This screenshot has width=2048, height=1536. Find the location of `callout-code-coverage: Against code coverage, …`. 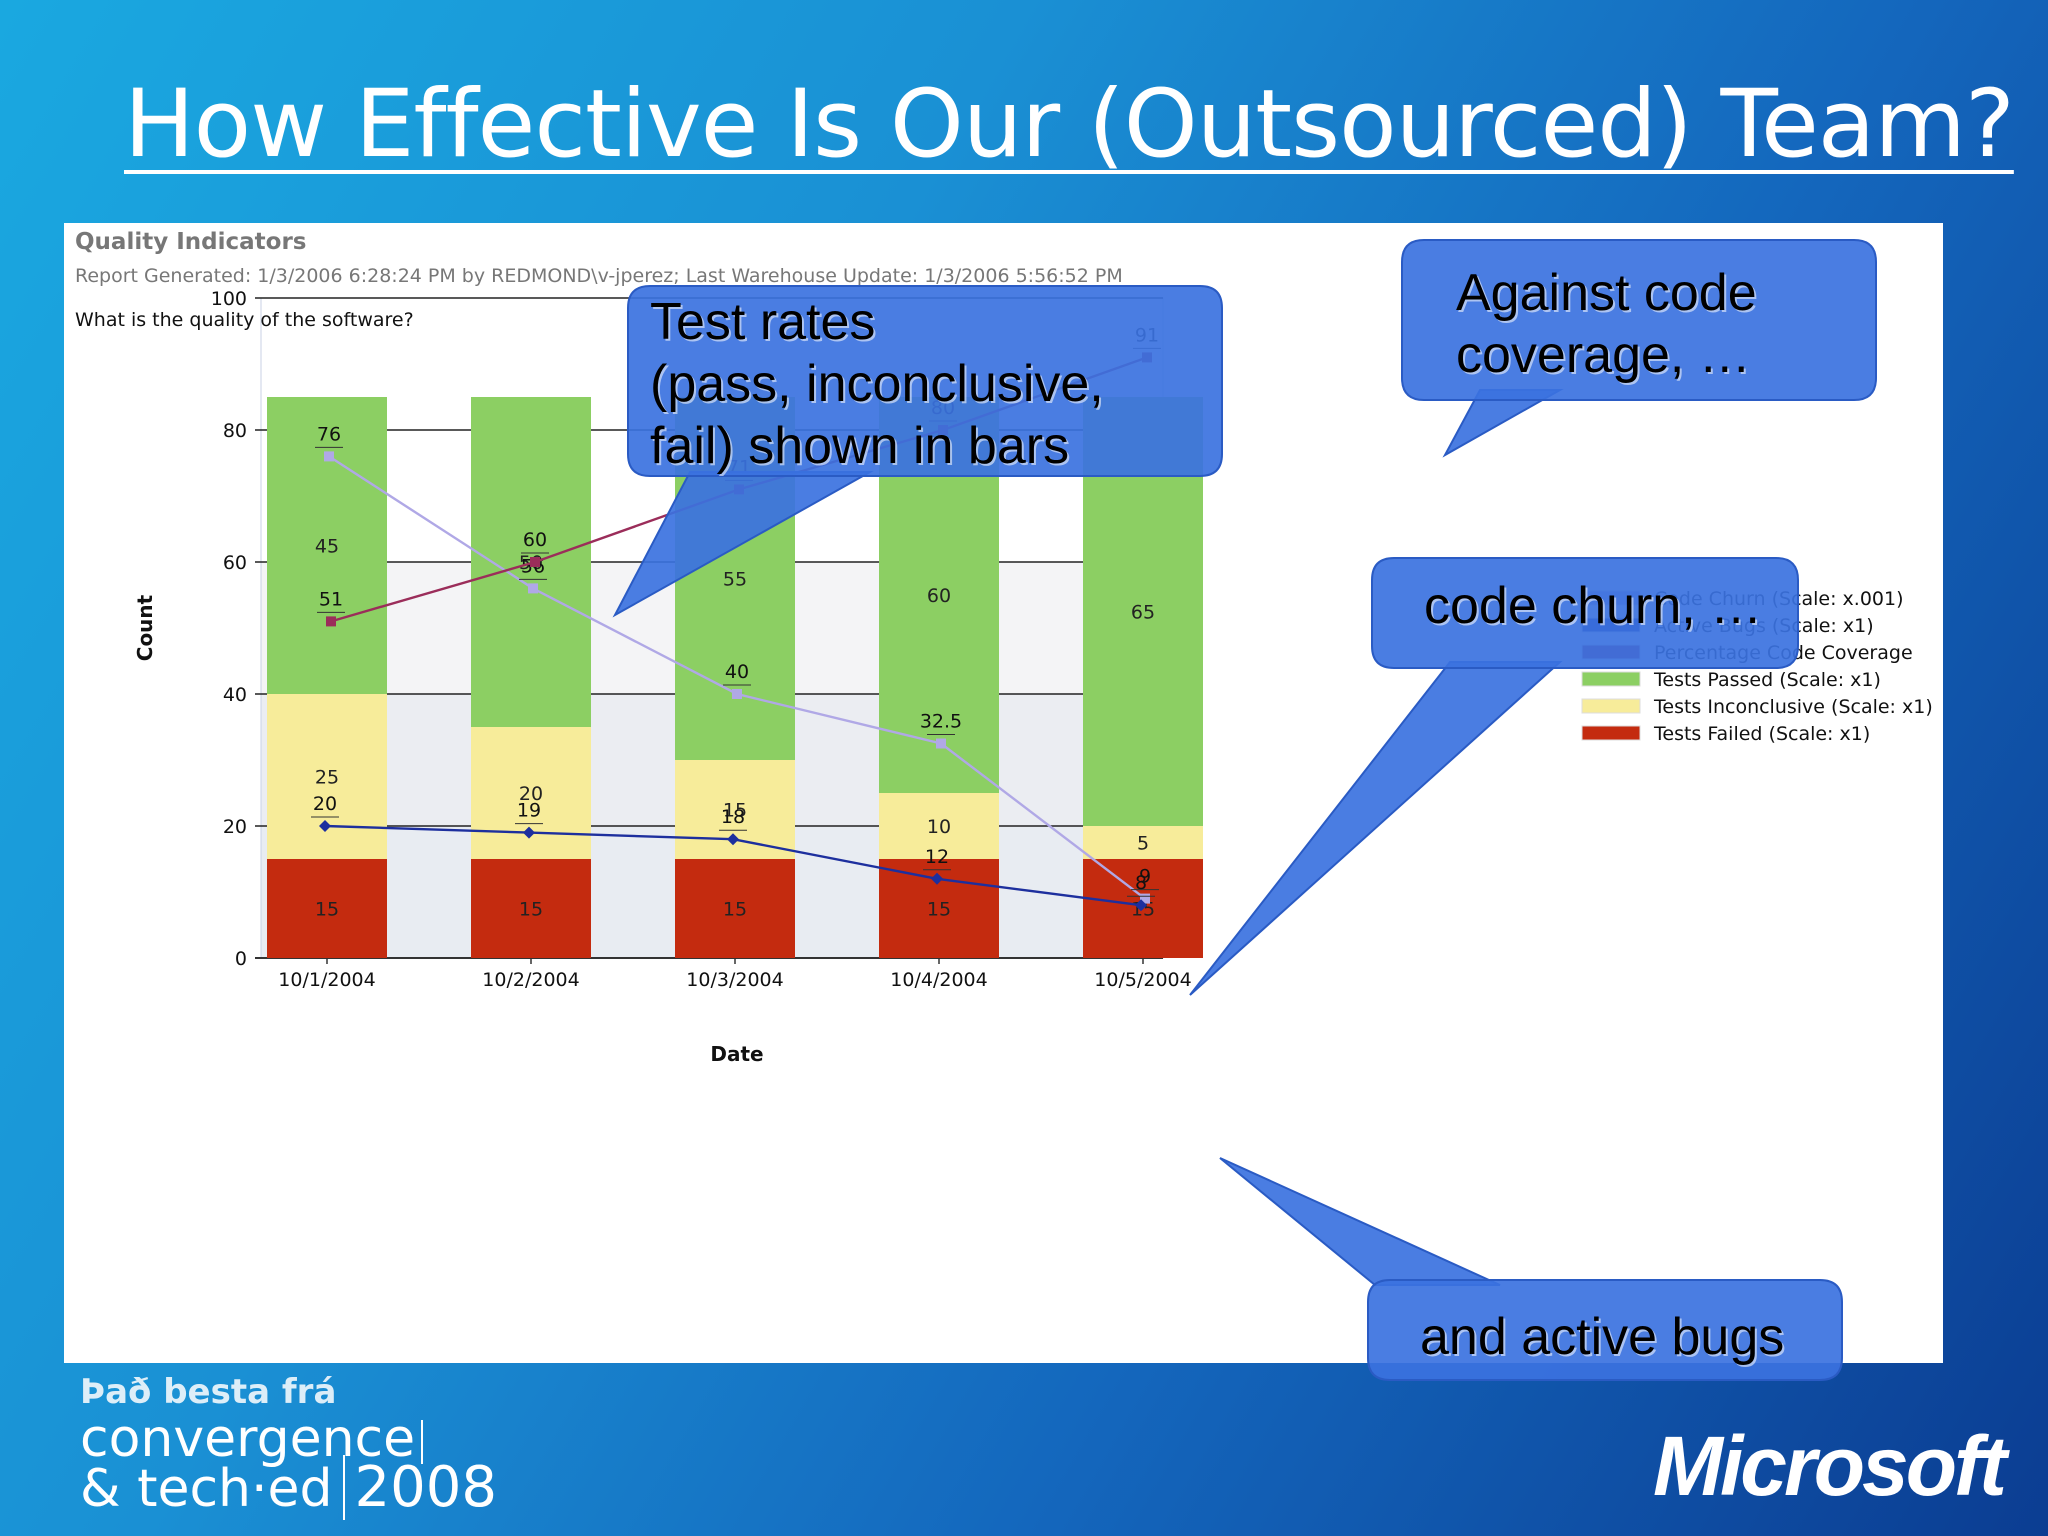

callout-code-coverage: Against code coverage, … is located at coordinates (1606, 324).